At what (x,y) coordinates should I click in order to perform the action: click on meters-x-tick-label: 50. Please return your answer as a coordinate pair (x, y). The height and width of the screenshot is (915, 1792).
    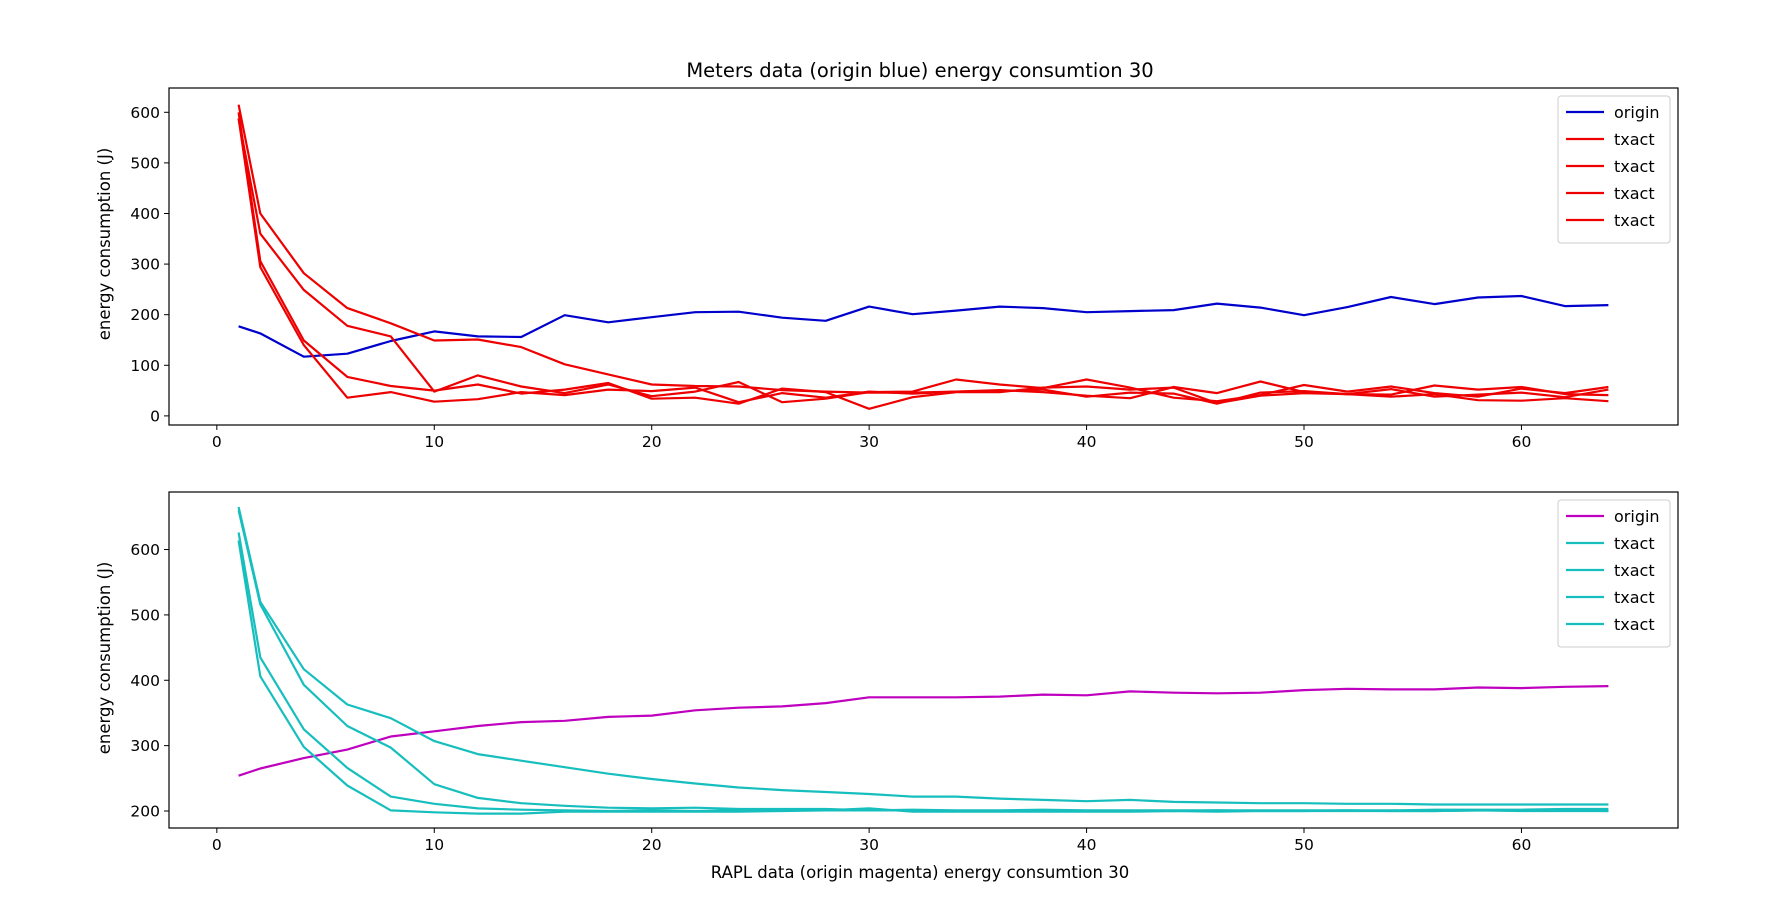
    Looking at the image, I should click on (1304, 442).